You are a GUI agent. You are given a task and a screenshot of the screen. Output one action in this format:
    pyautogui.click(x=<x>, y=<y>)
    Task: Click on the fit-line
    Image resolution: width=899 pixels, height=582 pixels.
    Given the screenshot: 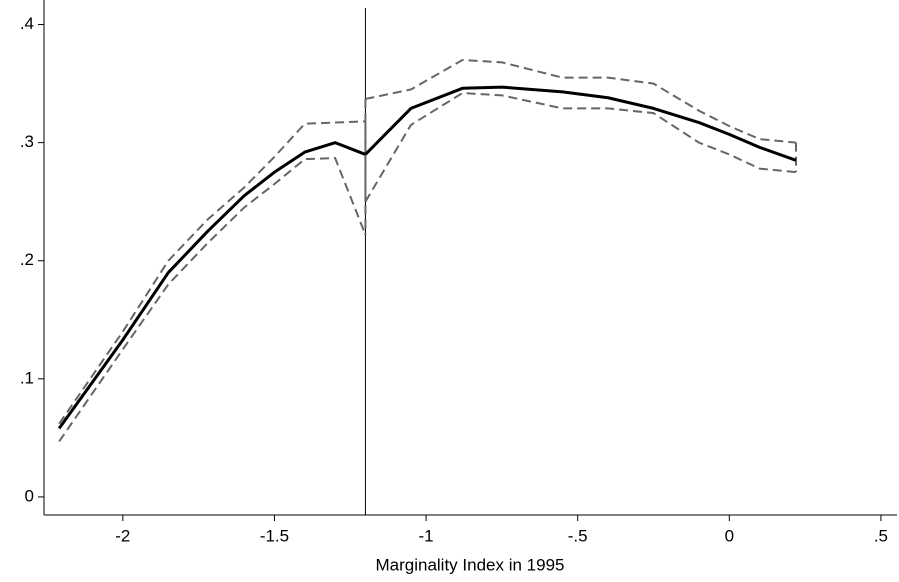 What is the action you would take?
    pyautogui.click(x=580, y=123)
    